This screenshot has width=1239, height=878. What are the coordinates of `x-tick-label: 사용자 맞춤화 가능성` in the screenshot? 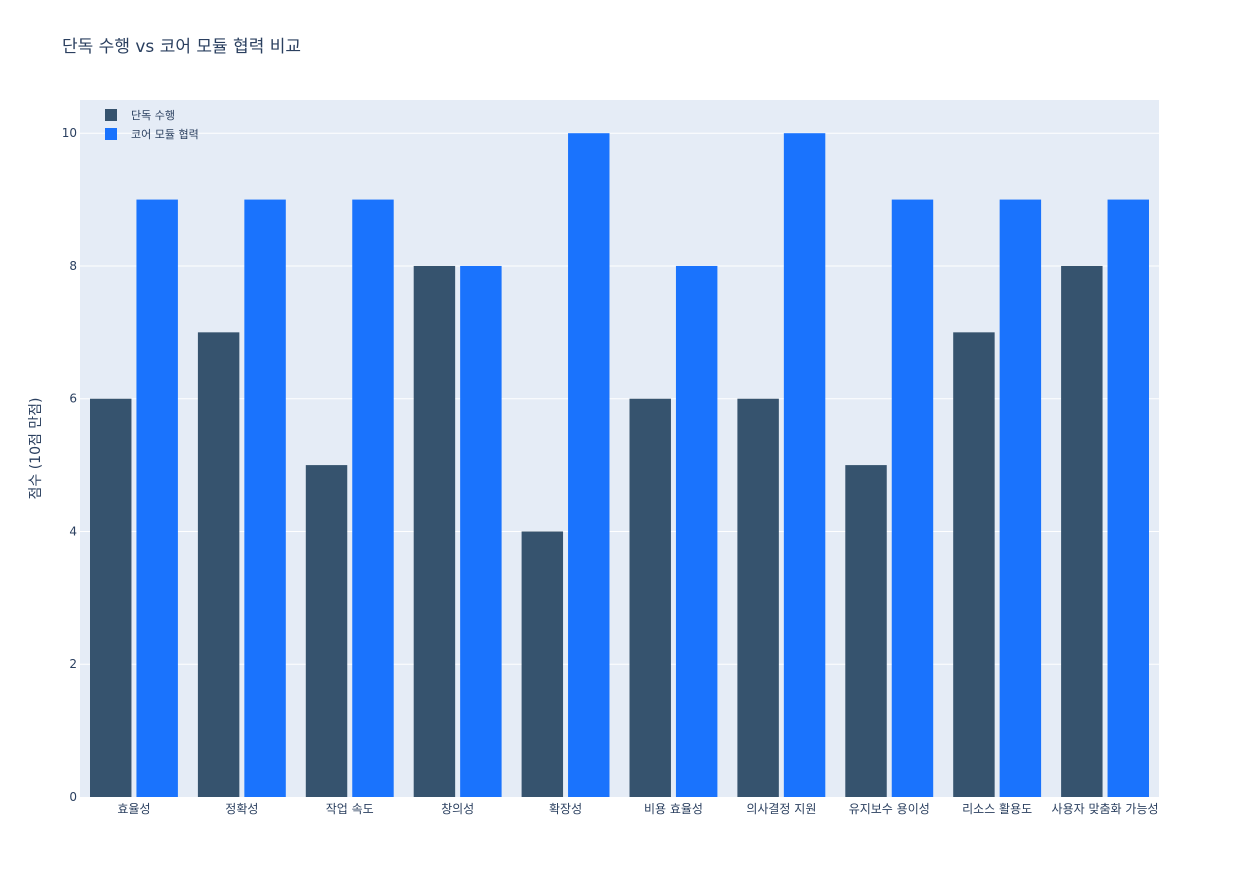 It's located at (1105, 809).